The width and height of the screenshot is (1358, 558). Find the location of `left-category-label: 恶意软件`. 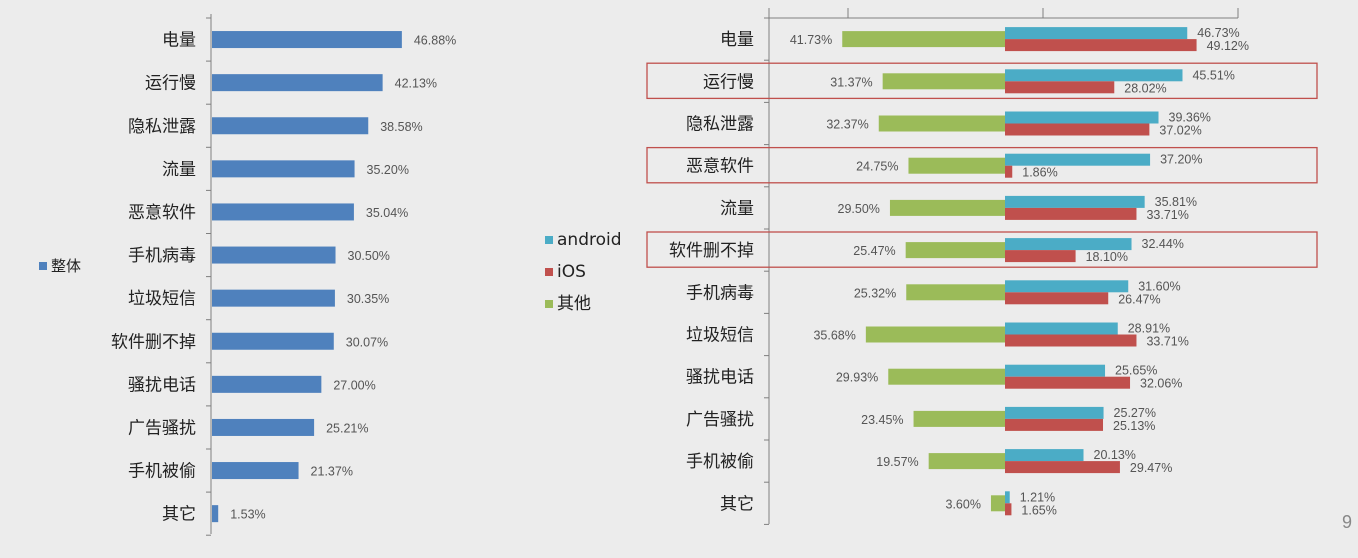

left-category-label: 恶意软件 is located at coordinates (162, 213).